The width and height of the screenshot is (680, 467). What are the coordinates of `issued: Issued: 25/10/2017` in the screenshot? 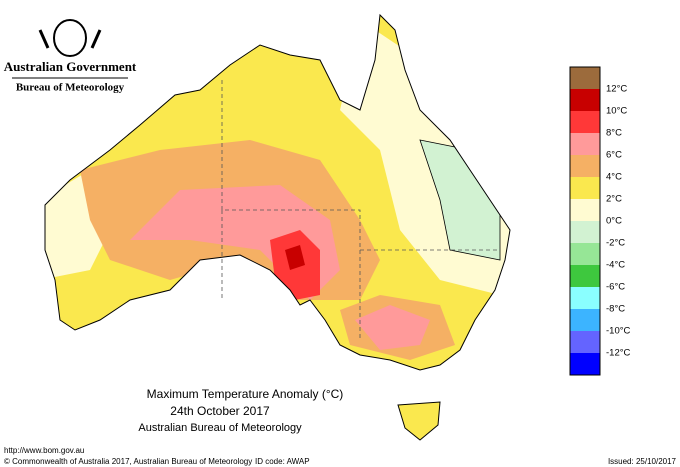 It's located at (642, 461).